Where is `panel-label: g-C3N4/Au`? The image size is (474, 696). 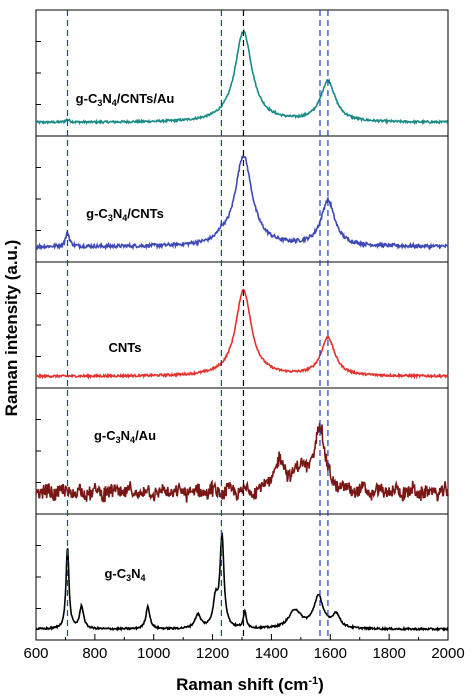
panel-label: g-C3N4/Au is located at coordinates (125, 436).